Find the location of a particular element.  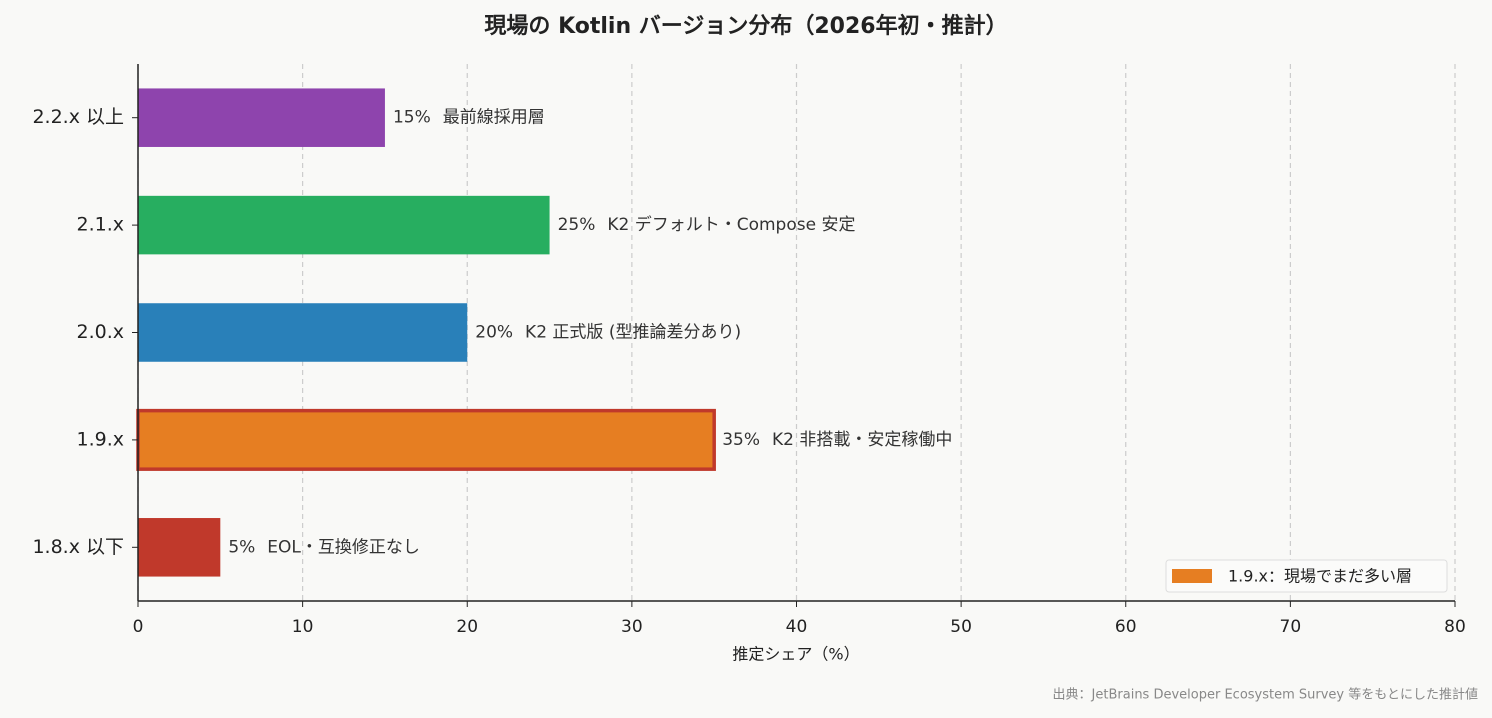

data-label: 5% EOL・互換修正なし is located at coordinates (324, 547).